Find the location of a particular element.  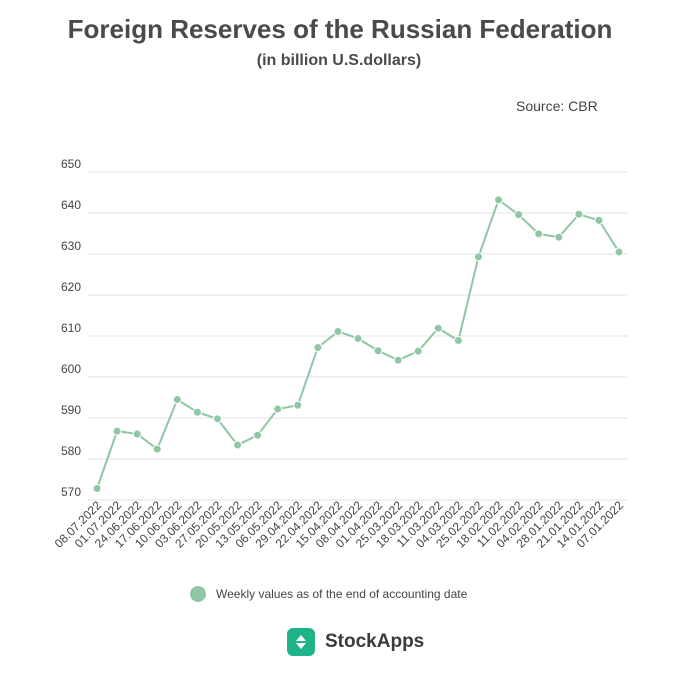

y-tick-label: 570 is located at coordinates (71, 492).